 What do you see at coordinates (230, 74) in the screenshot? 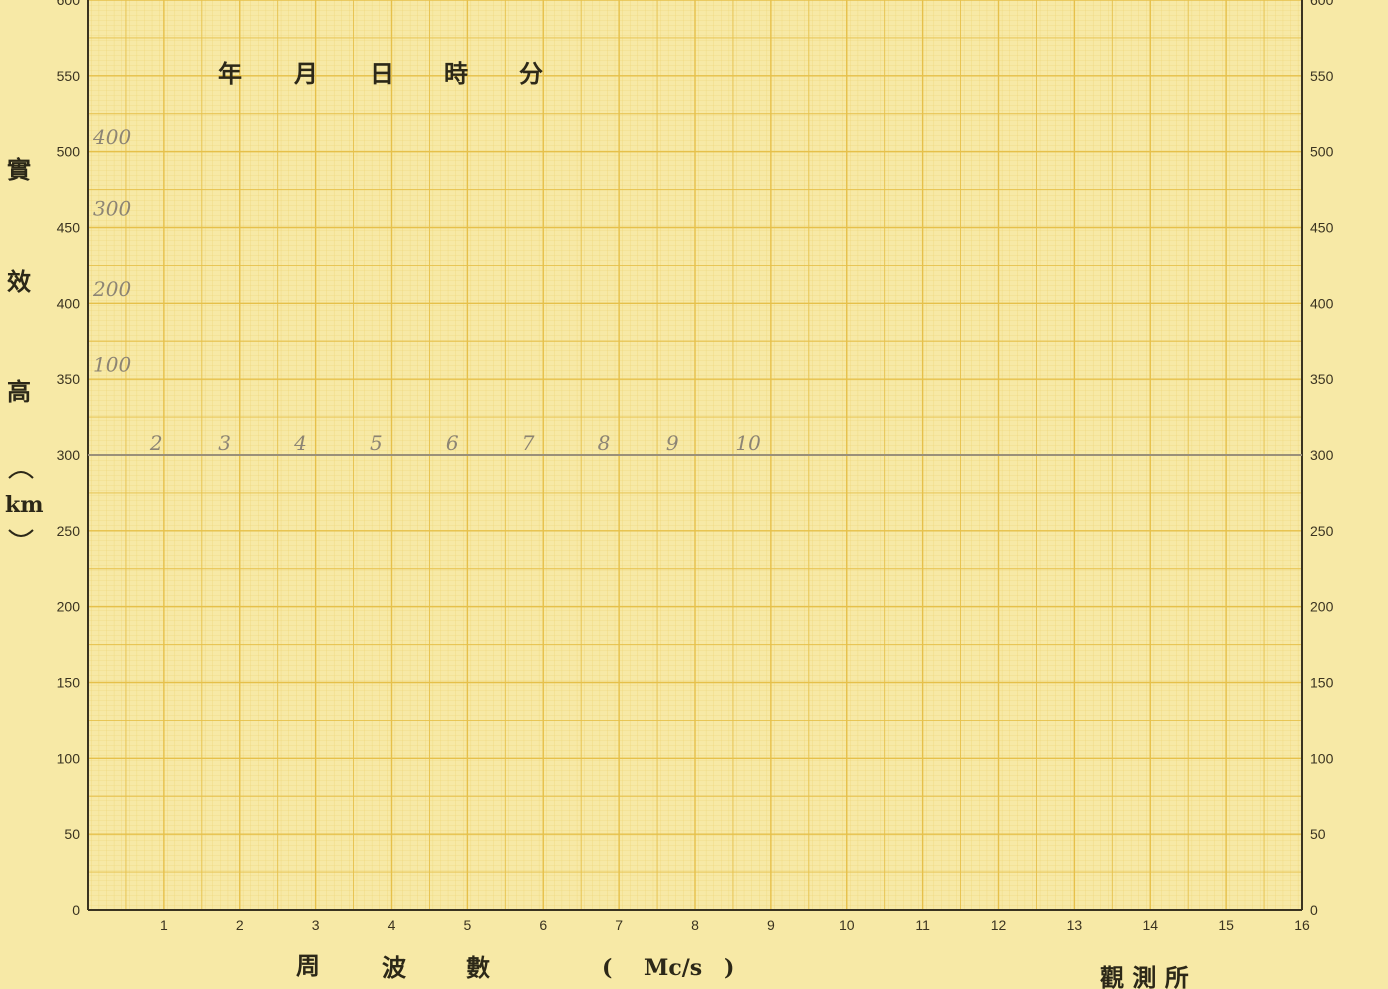
I see `date-field-year: 年` at bounding box center [230, 74].